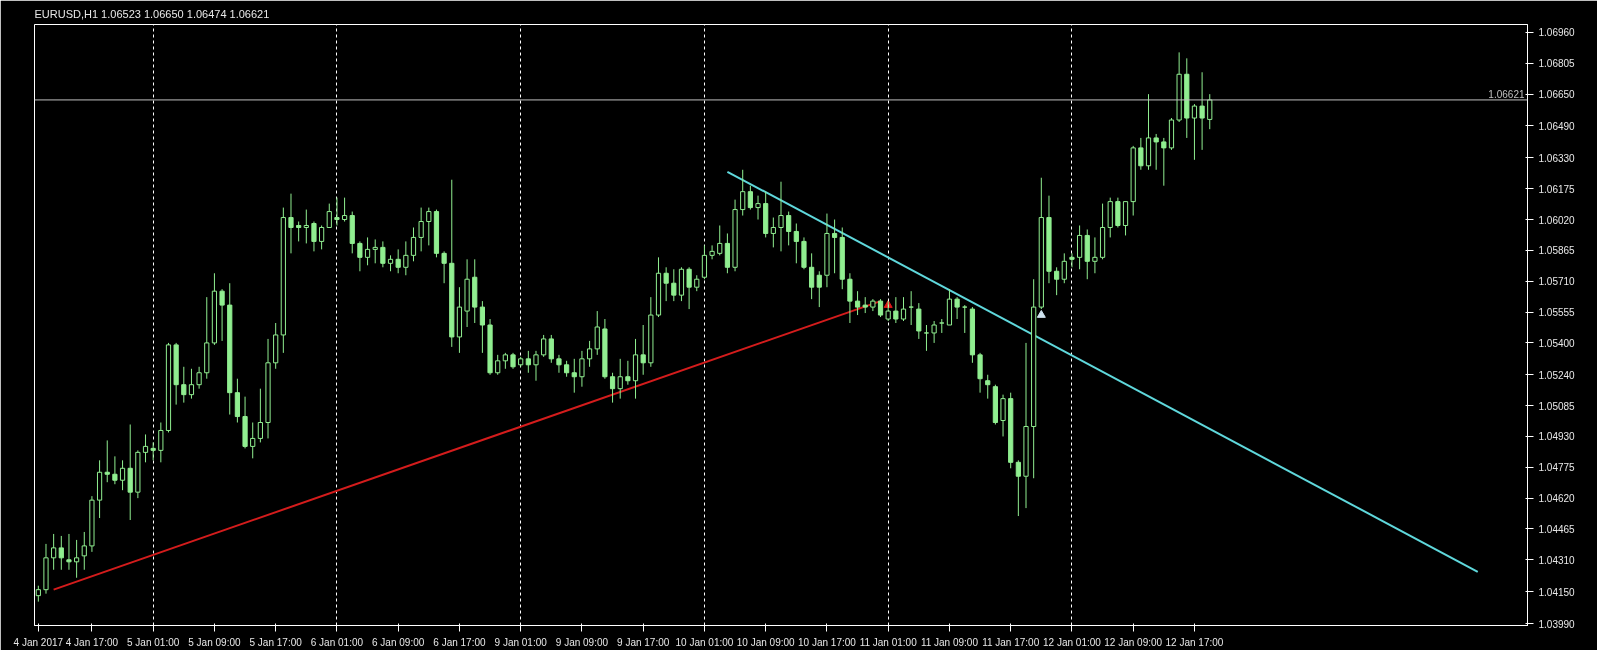 The image size is (1597, 662). I want to click on x-tick-label: 6 Jan 17:00, so click(459, 642).